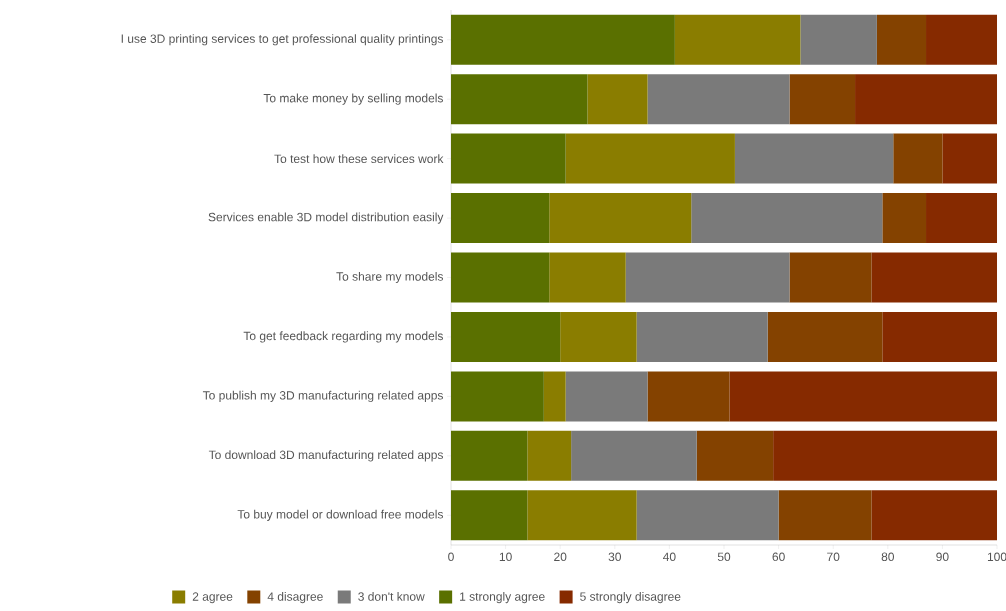 The image size is (1006, 611). I want to click on x-tick-label: 70, so click(833, 557).